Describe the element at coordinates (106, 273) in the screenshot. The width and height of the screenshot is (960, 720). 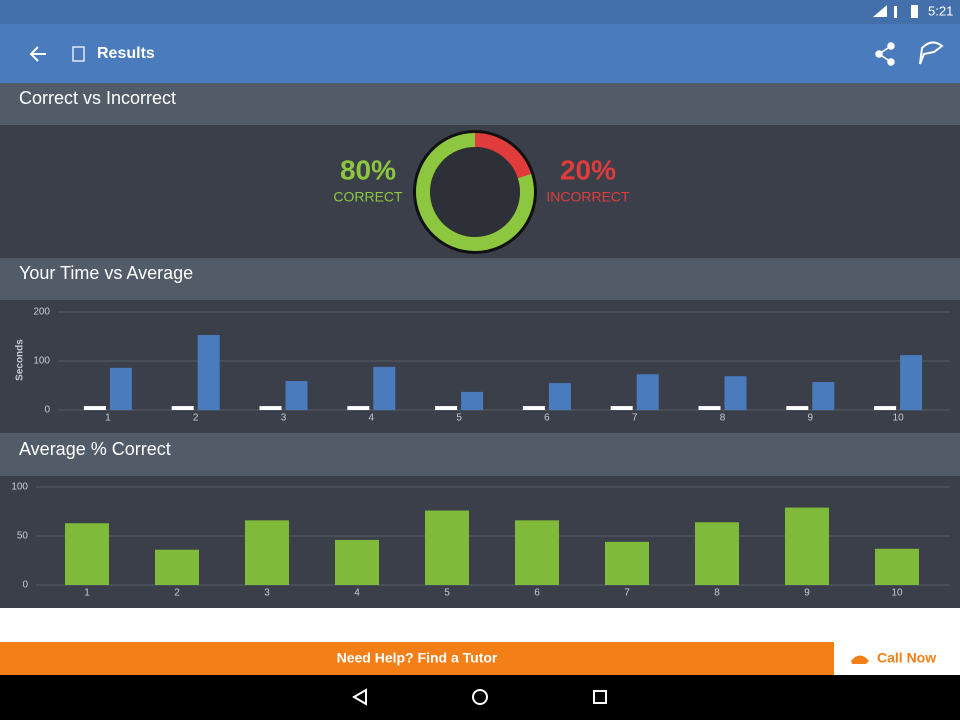
I see `section-title: Your Time vs Average` at that location.